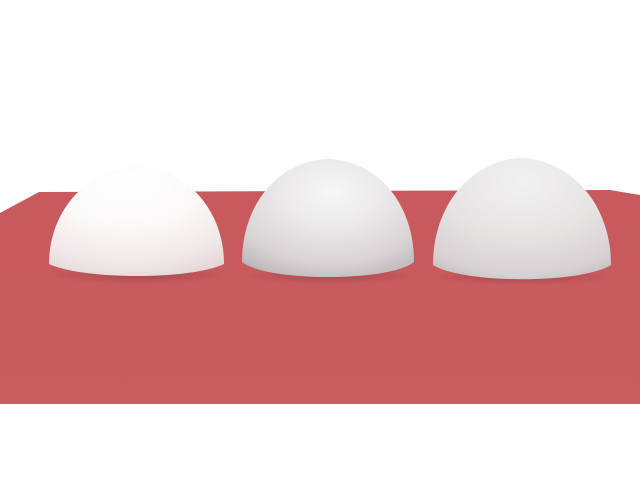  What do you see at coordinates (522, 219) in the screenshot?
I see `hemisphere-right` at bounding box center [522, 219].